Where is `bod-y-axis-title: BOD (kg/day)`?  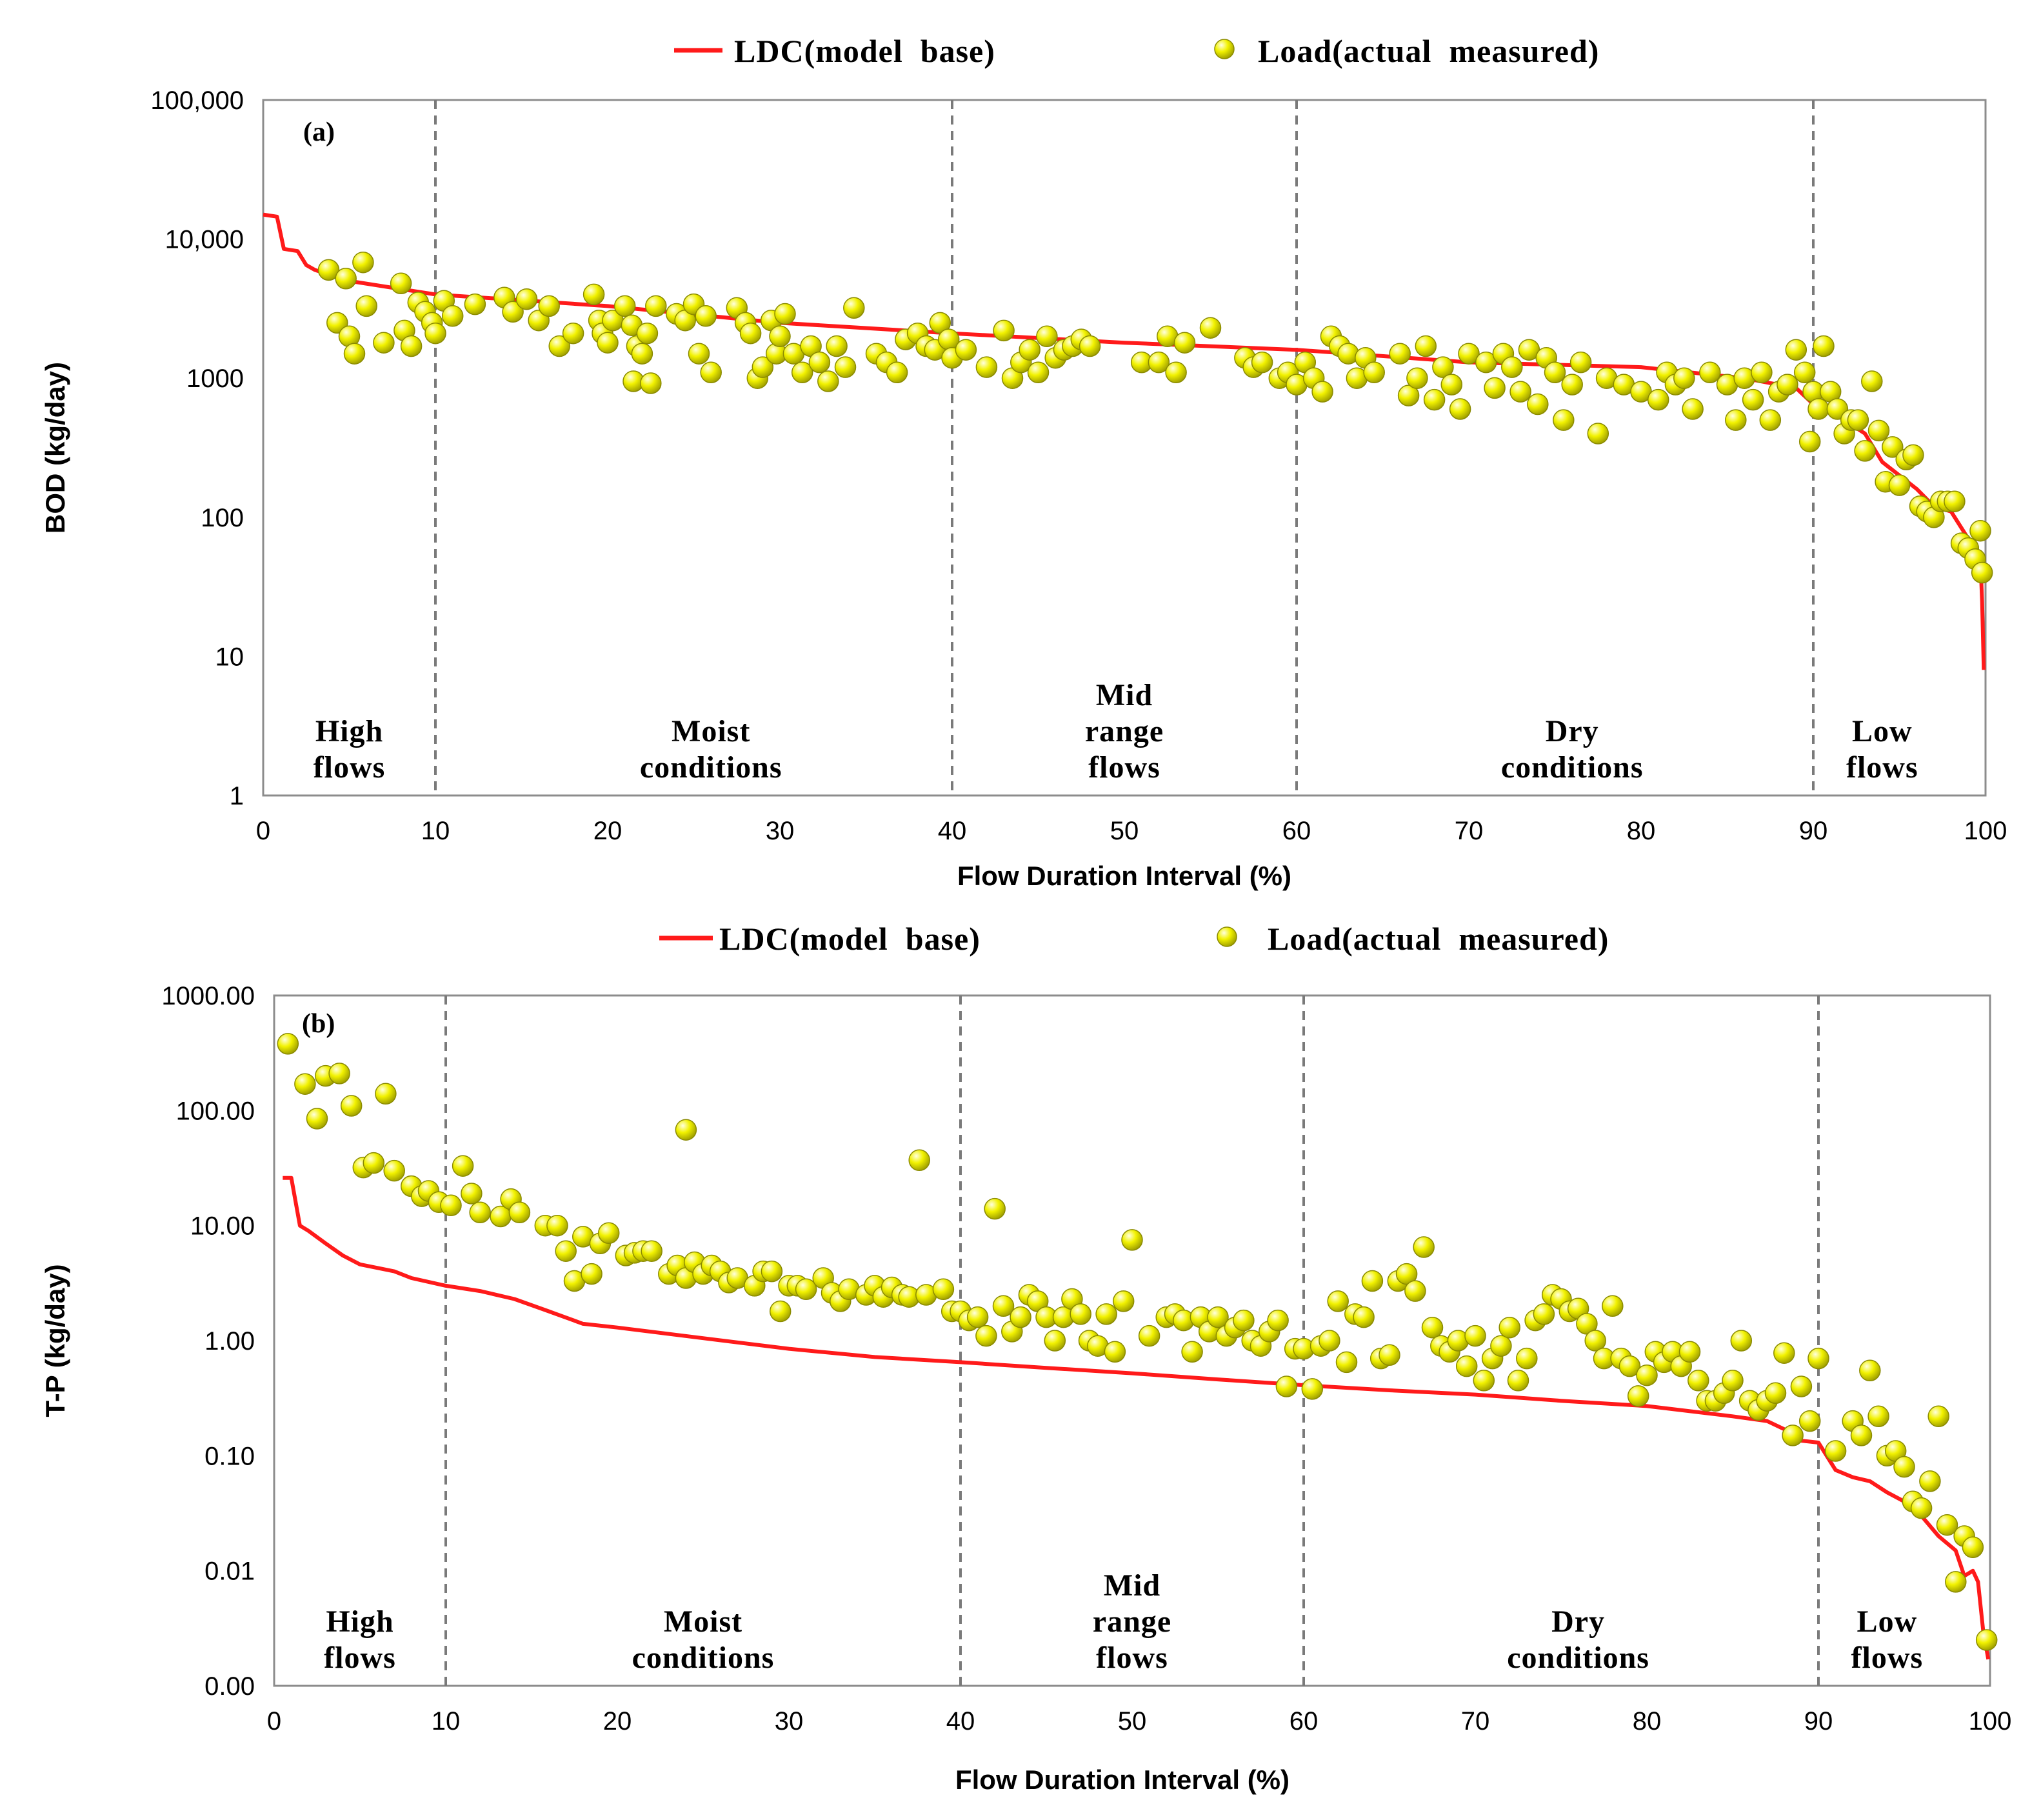
bod-y-axis-title: BOD (kg/day) is located at coordinates (55, 448).